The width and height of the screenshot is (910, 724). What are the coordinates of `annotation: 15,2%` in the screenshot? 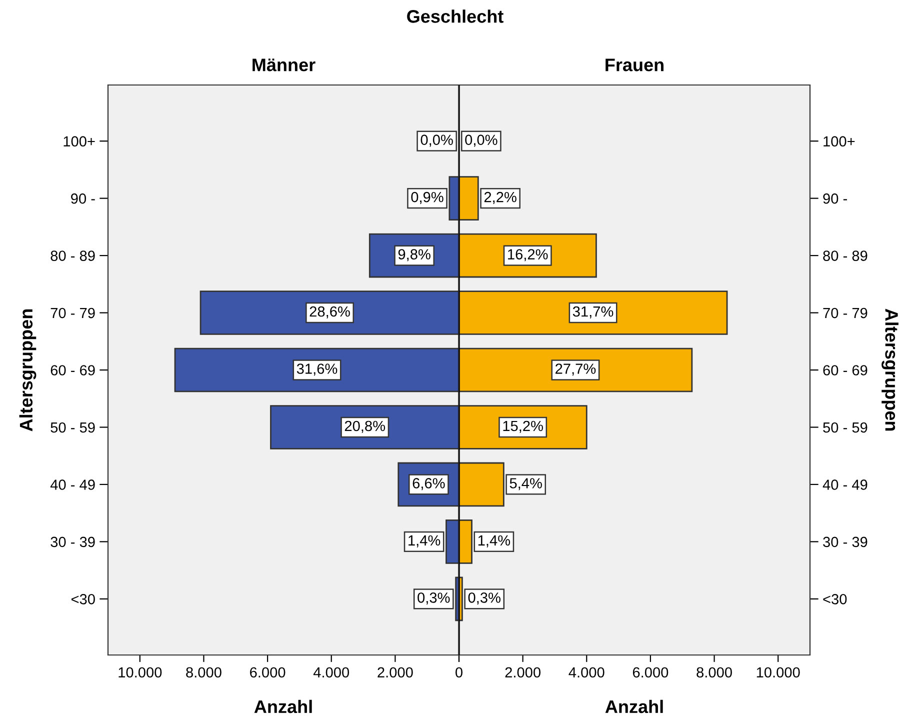 It's located at (523, 426).